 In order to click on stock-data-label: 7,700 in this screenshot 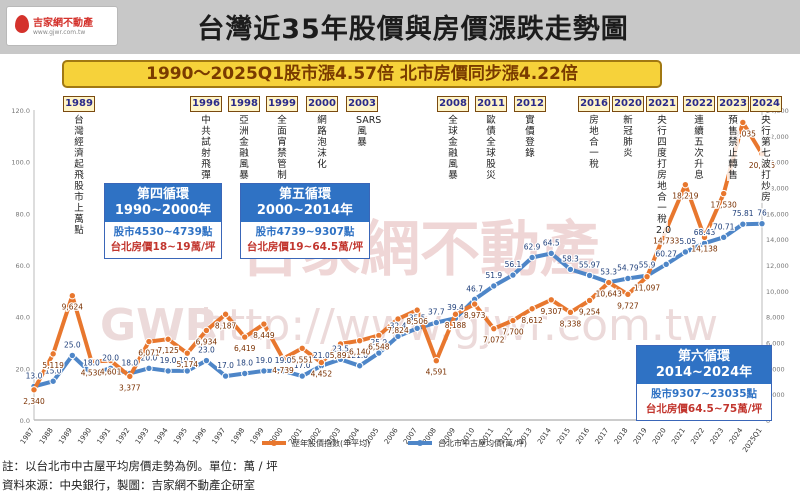, I will do `click(513, 332)`.